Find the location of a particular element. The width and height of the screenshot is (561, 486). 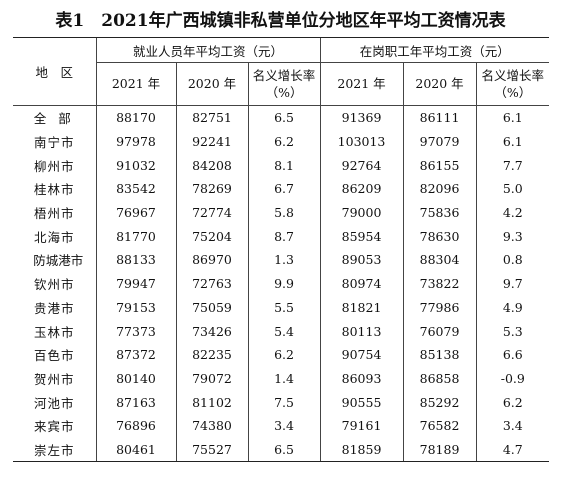

region-cell: 崇左市 is located at coordinates (54, 450).